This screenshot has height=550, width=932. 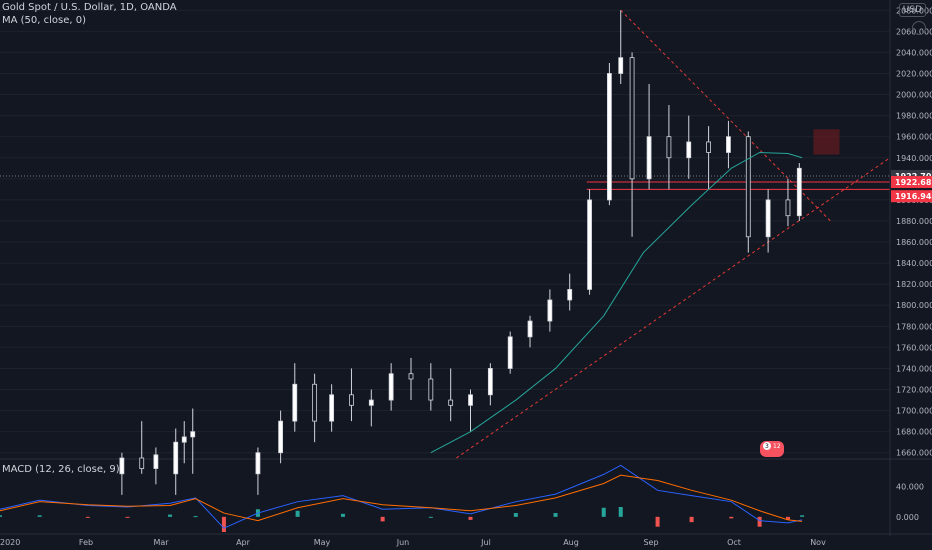 What do you see at coordinates (914, 221) in the screenshot?
I see `price-tick-label: 1880.000` at bounding box center [914, 221].